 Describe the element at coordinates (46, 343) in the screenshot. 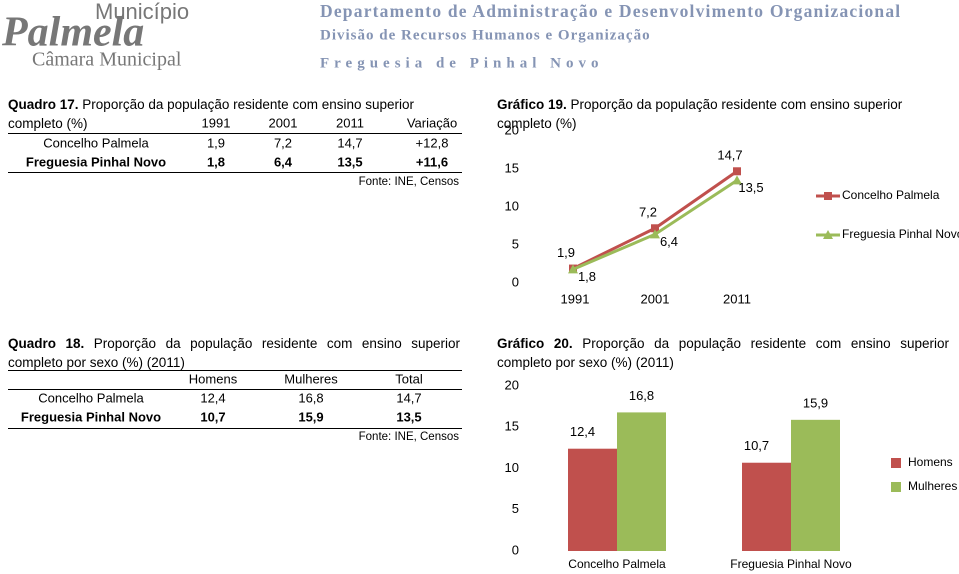

I see `label: Quadro 18.` at that location.